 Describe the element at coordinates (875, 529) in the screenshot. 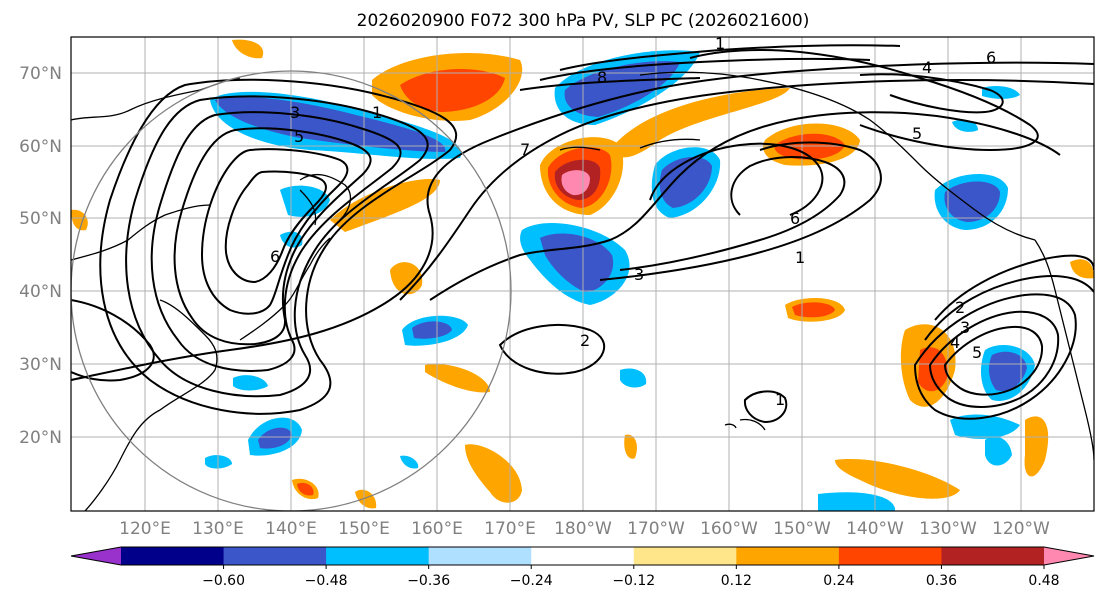

I see `lon-label: 140°W` at that location.